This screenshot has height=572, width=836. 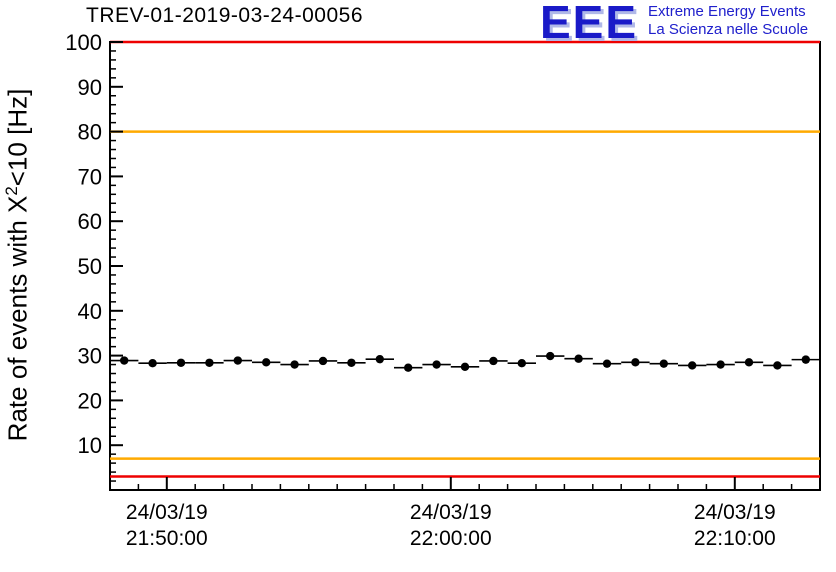 I want to click on svg-text: 21:50:00, so click(x=167, y=538).